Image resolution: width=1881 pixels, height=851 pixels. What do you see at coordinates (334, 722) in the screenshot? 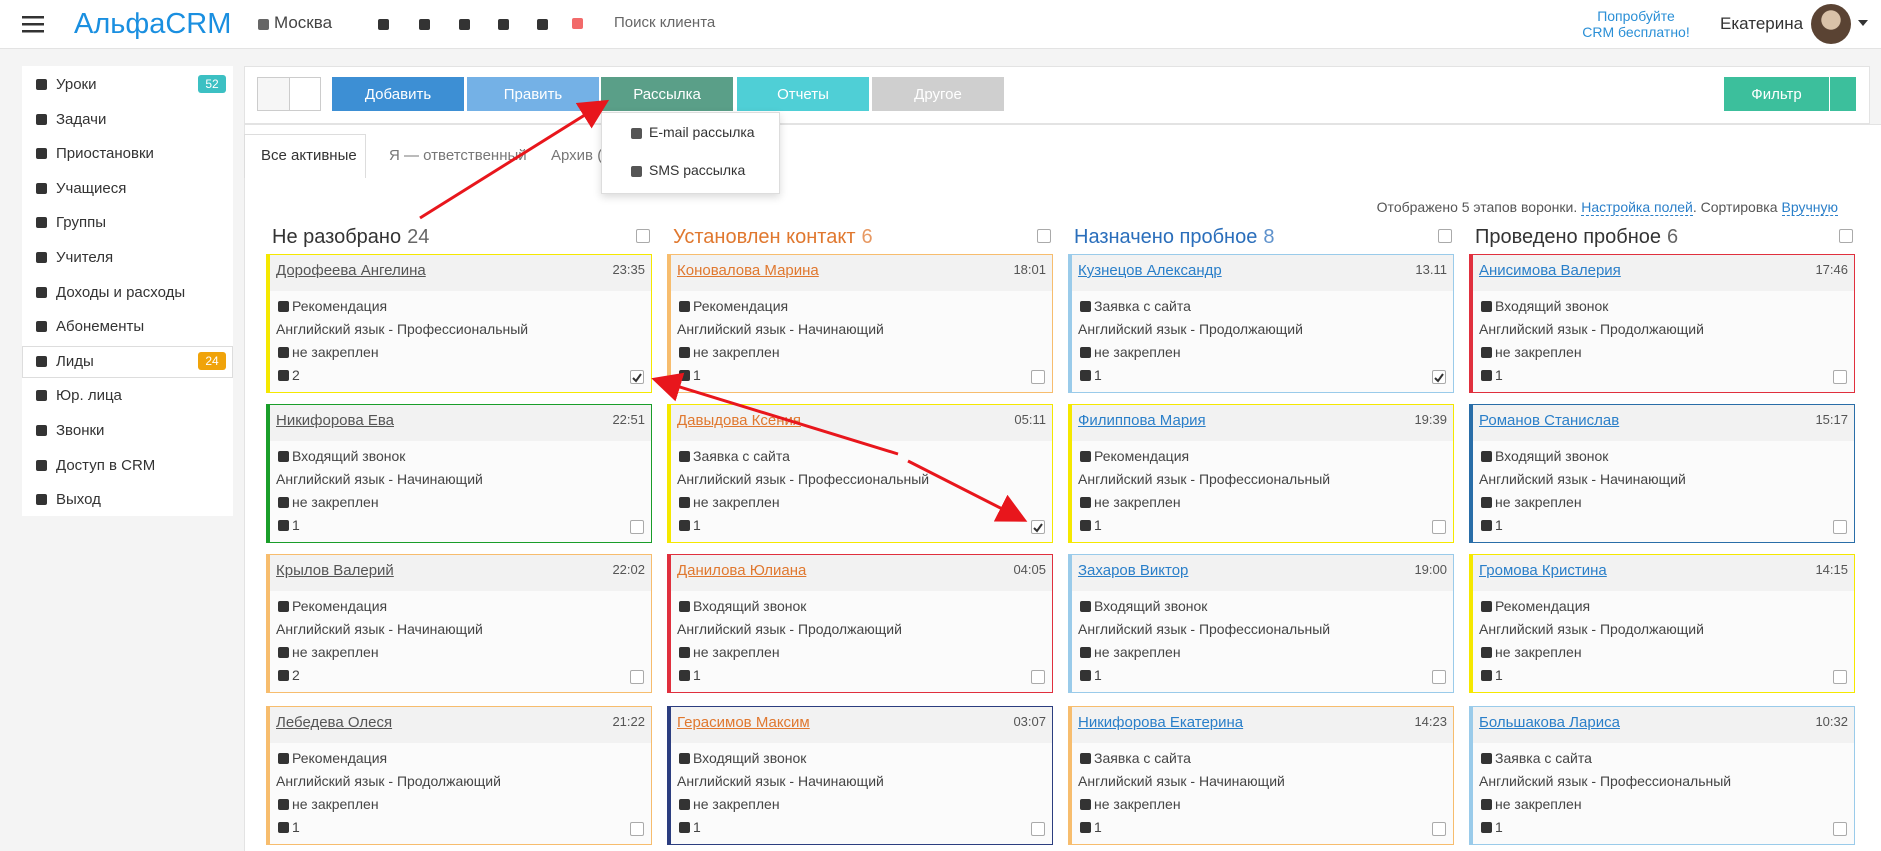
I see `lead-name: Лебедева Олеся` at bounding box center [334, 722].